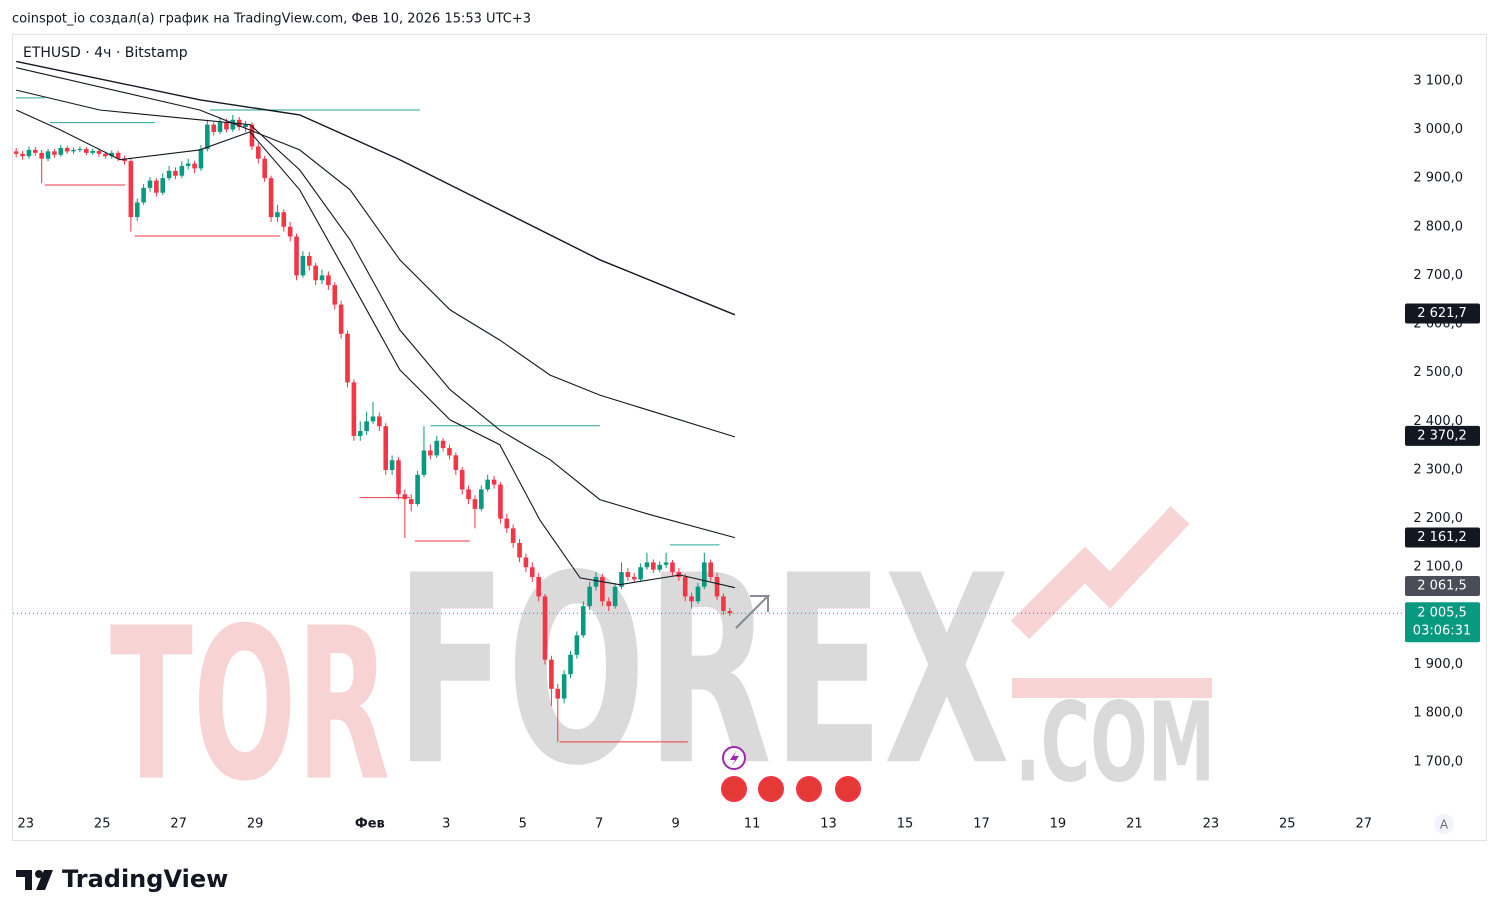  I want to click on price-tag-label: 2 621,7, so click(1442, 313).